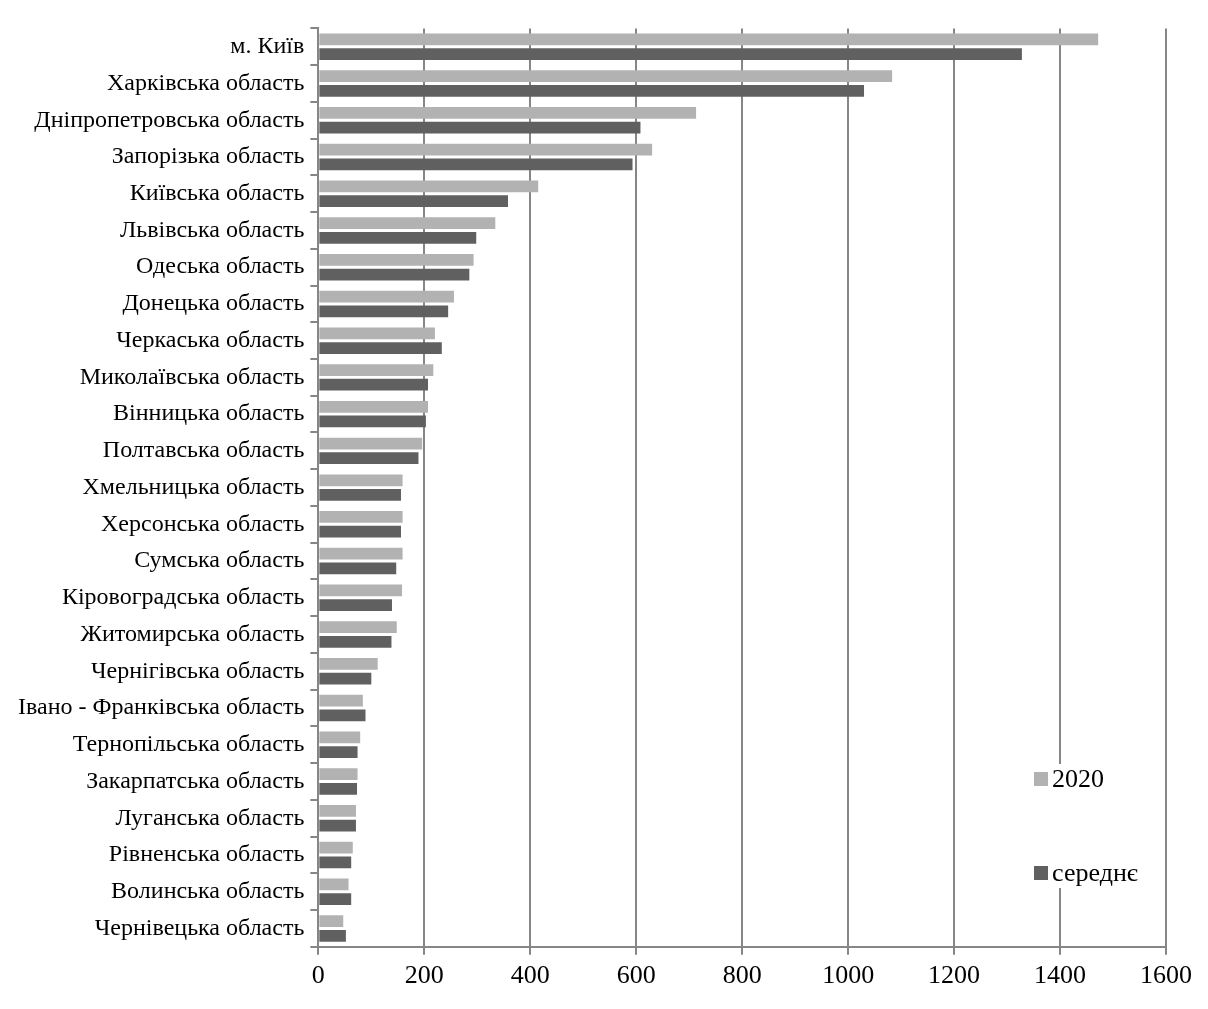 Image resolution: width=1208 pixels, height=1009 pixels. I want to click on x-tick-label: 600, so click(636, 975).